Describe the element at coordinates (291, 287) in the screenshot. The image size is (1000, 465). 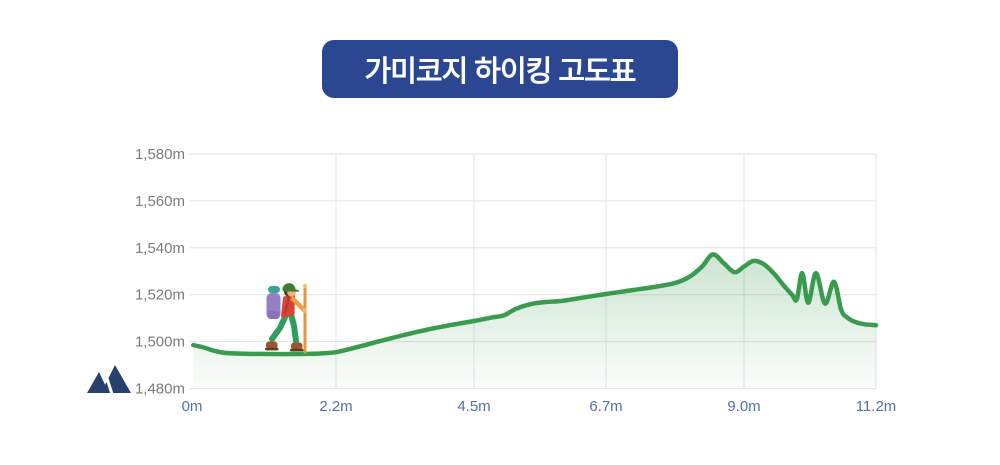
I see `hiker-cap` at that location.